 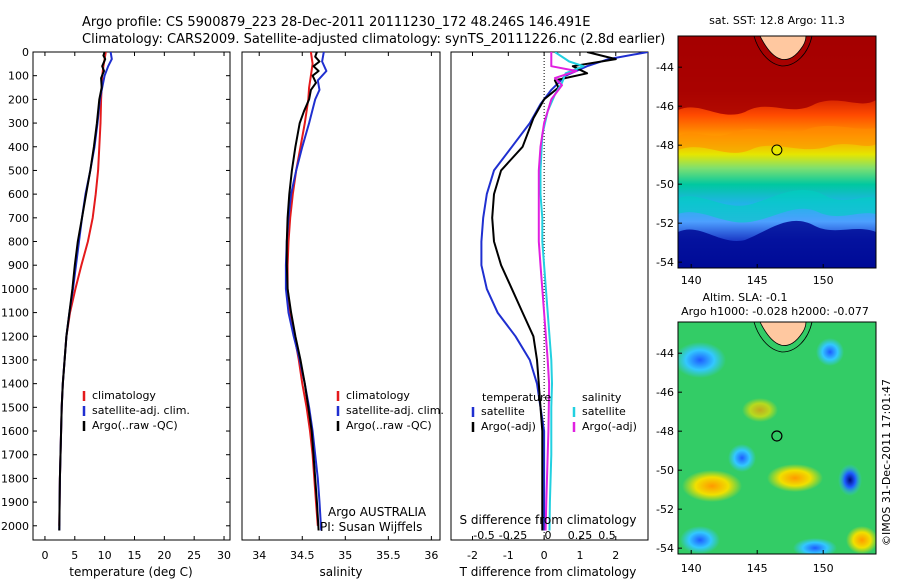 I want to click on depth-tick-label: 1200, so click(x=15, y=336).